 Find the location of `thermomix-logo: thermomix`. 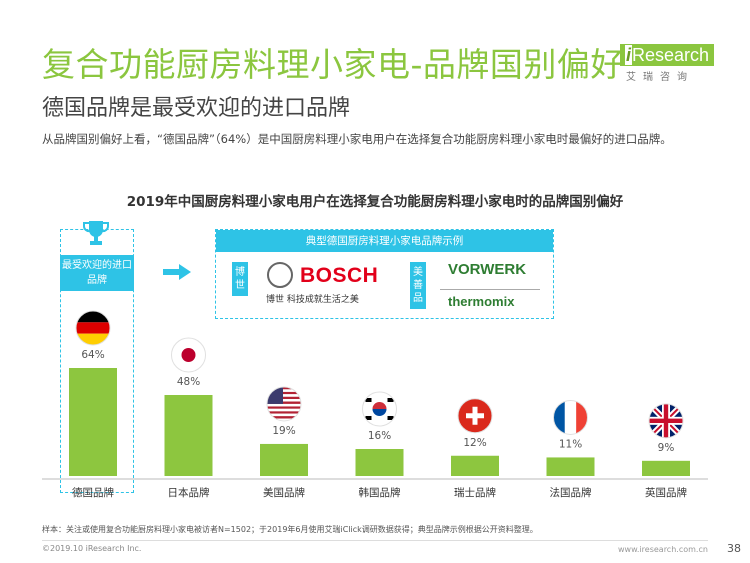

thermomix-logo: thermomix is located at coordinates (481, 301).